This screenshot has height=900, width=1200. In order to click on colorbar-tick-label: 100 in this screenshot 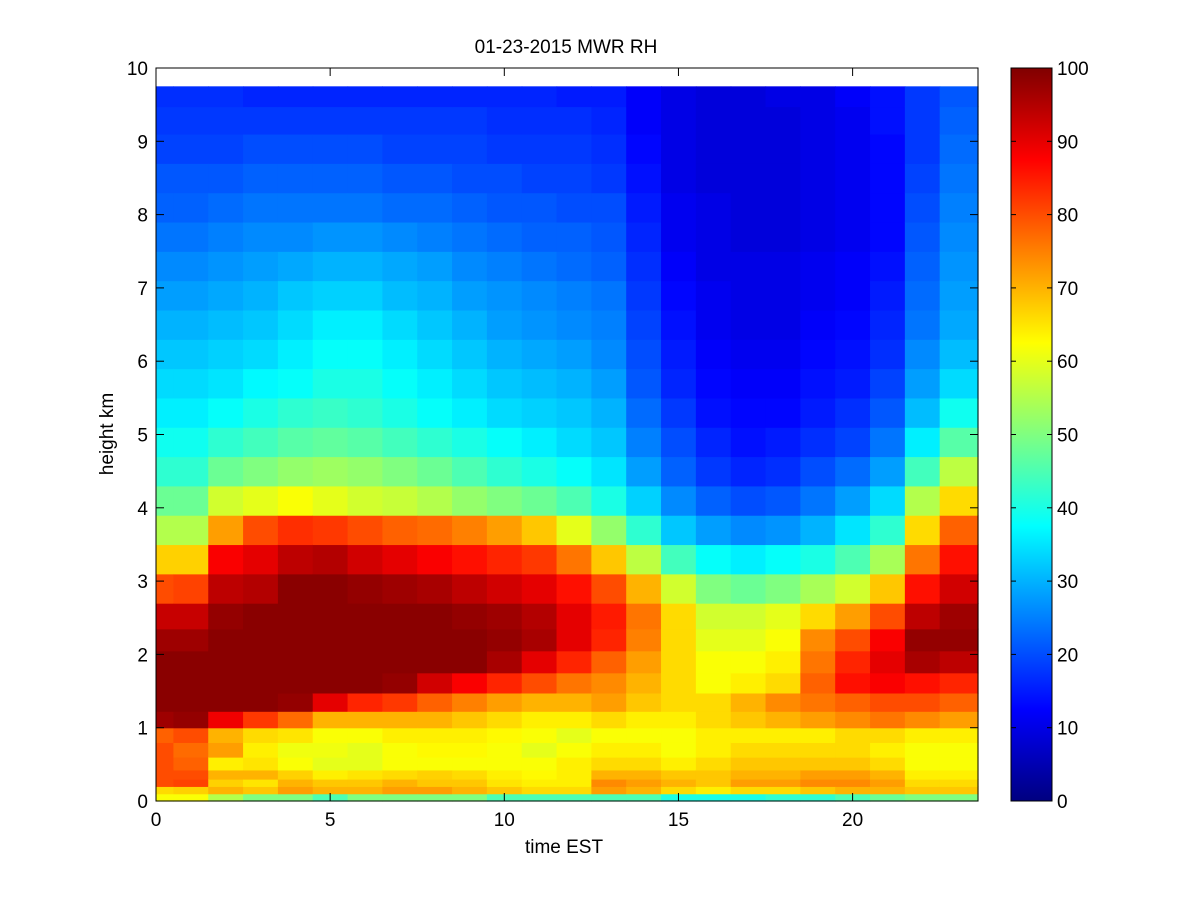, I will do `click(1073, 69)`.